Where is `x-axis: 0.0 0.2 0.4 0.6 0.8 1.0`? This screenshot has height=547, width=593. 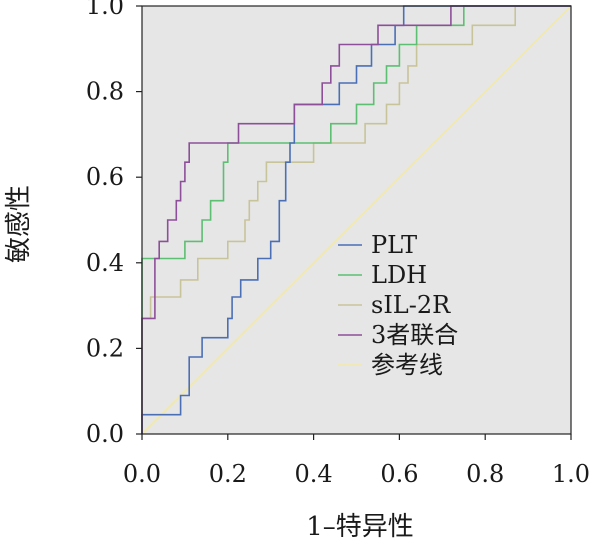
x-axis: 0.0 0.2 0.4 0.6 0.8 1.0 is located at coordinates (356, 461).